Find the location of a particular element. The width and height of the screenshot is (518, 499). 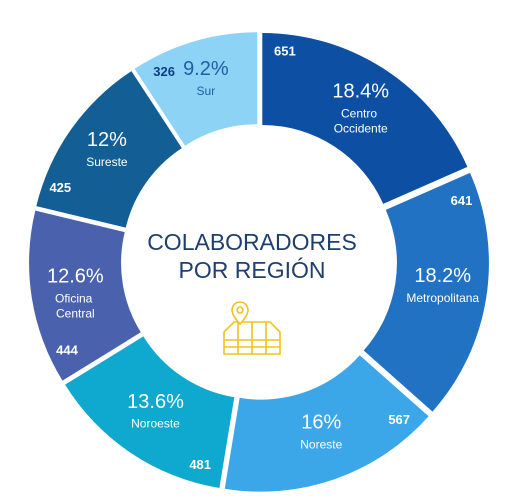

share-label: 12% is located at coordinates (107, 140).